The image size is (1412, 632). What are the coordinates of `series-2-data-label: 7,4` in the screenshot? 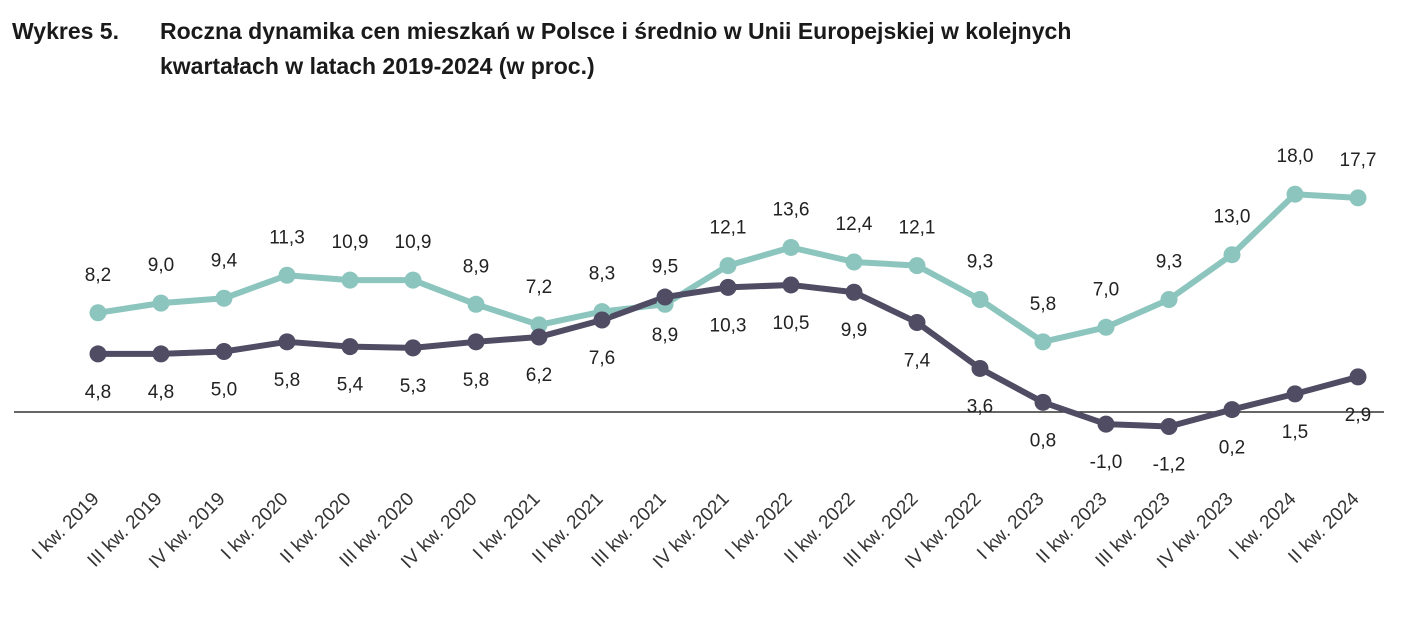 It's located at (917, 360).